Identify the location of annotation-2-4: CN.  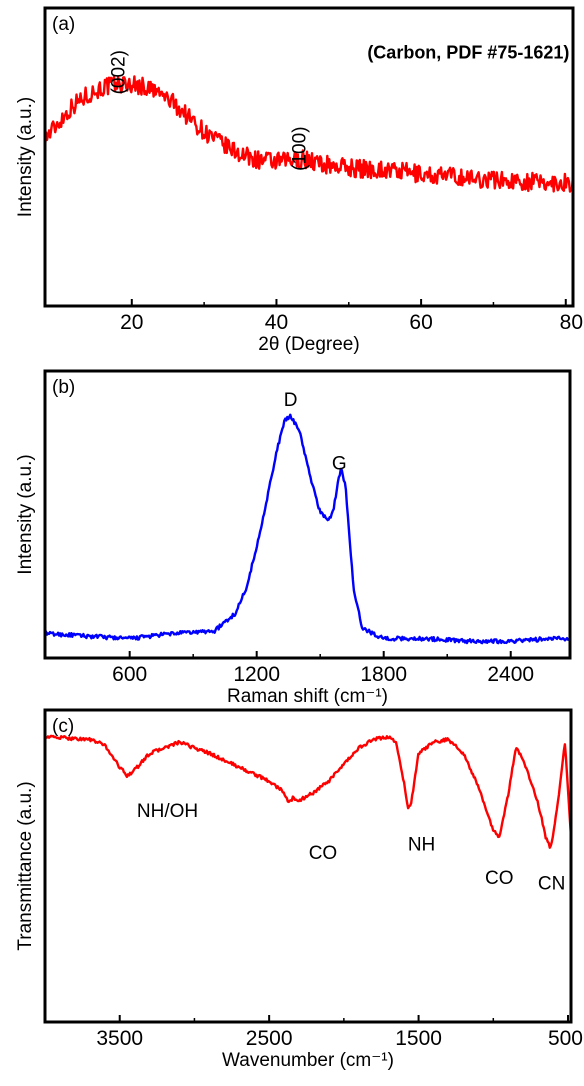
(551, 883).